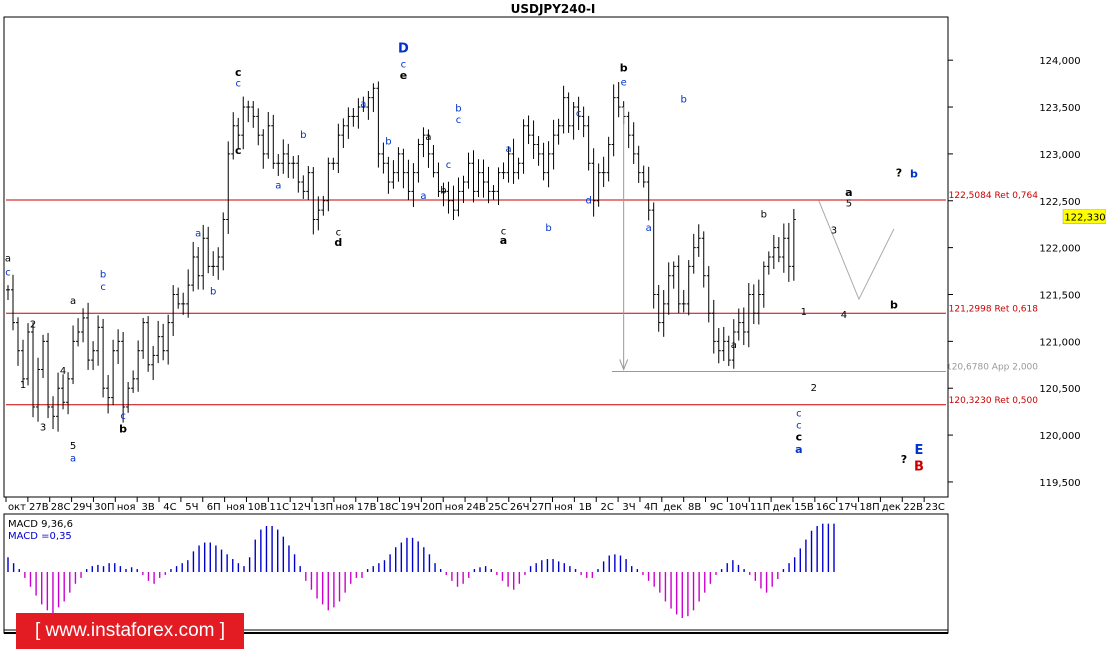 Image resolution: width=1106 pixels, height=663 pixels. What do you see at coordinates (834, 231) in the screenshot?
I see `wave-label: 3` at bounding box center [834, 231].